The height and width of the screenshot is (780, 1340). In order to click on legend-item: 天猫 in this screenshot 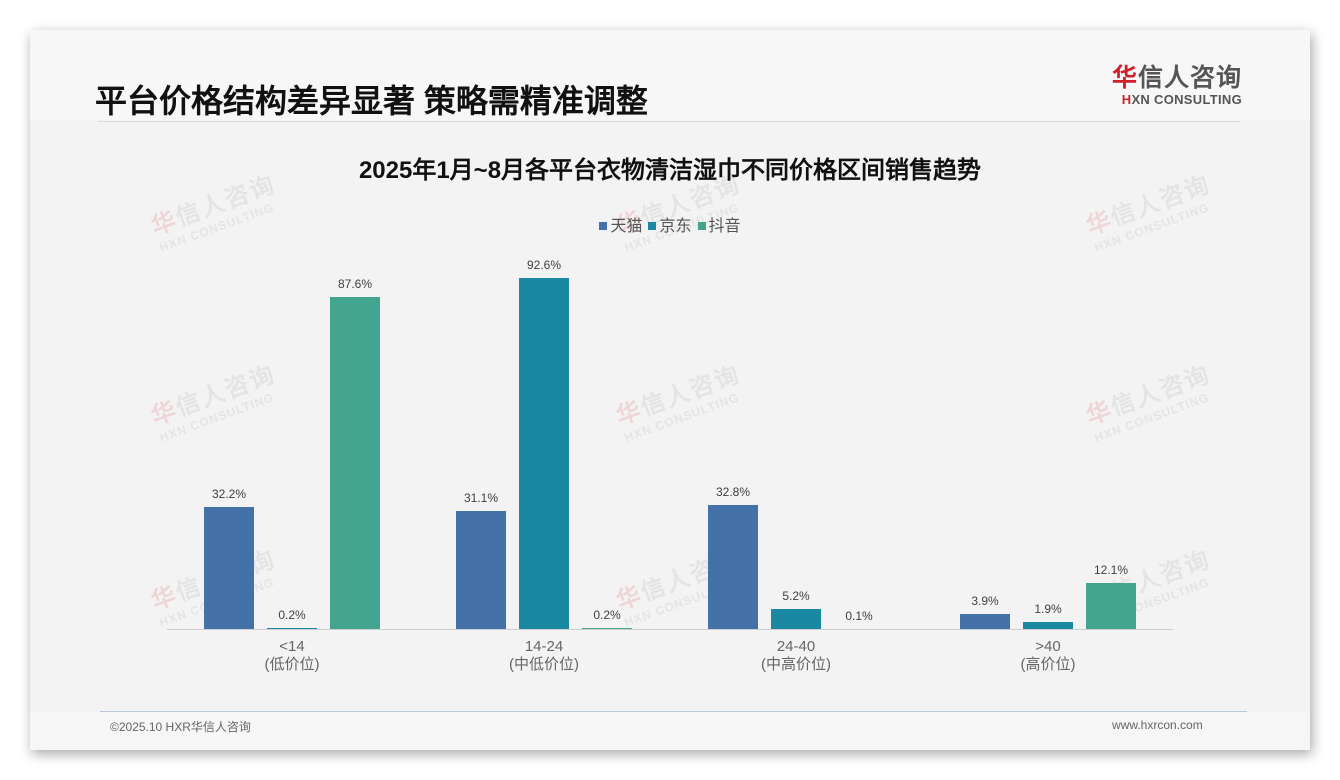, I will do `click(620, 224)`.